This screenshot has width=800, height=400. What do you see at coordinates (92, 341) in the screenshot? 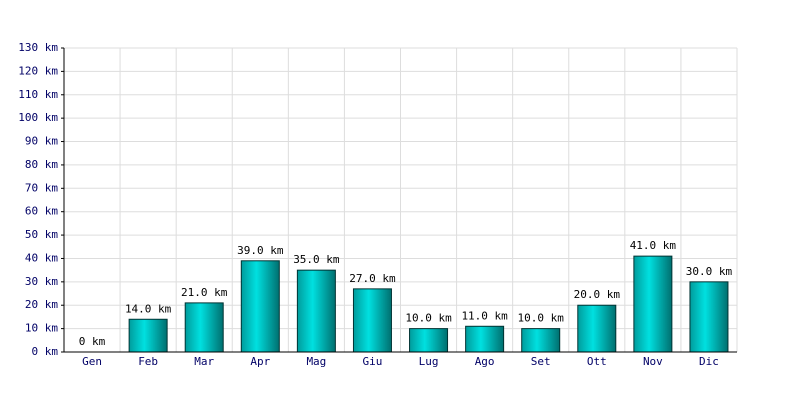
I see `value-label: 0 km` at bounding box center [92, 341].